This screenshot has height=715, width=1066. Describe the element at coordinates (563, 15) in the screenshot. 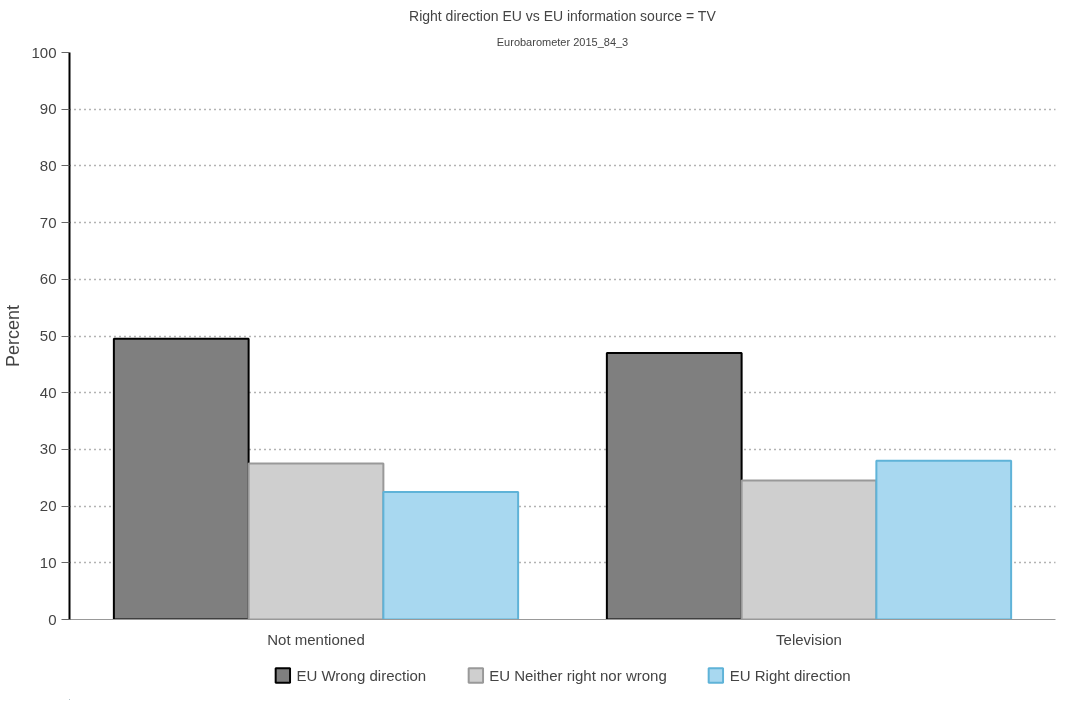

I see `chart-title: Right direction EU vs EU information source = TV` at that location.